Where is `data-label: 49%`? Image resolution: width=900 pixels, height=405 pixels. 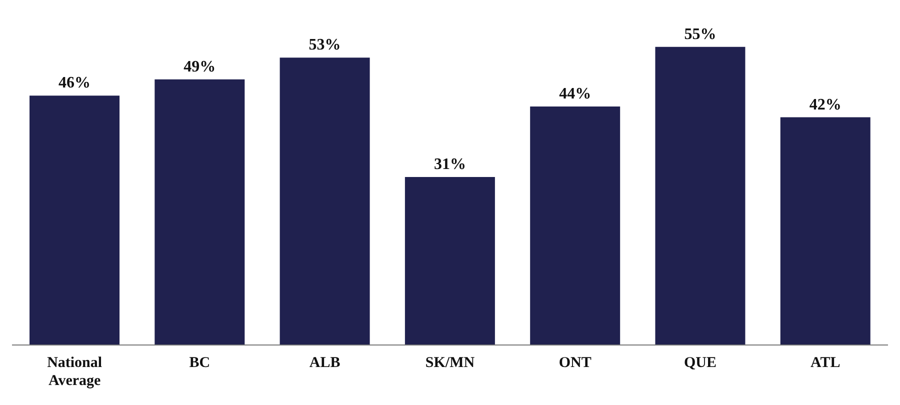
data-label: 49% is located at coordinates (200, 67).